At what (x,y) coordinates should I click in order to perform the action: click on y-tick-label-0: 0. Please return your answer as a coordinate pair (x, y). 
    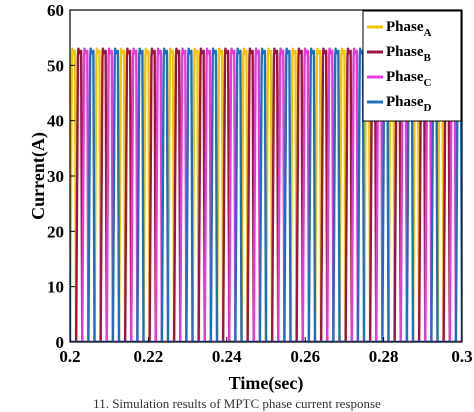
    Looking at the image, I should click on (60, 342).